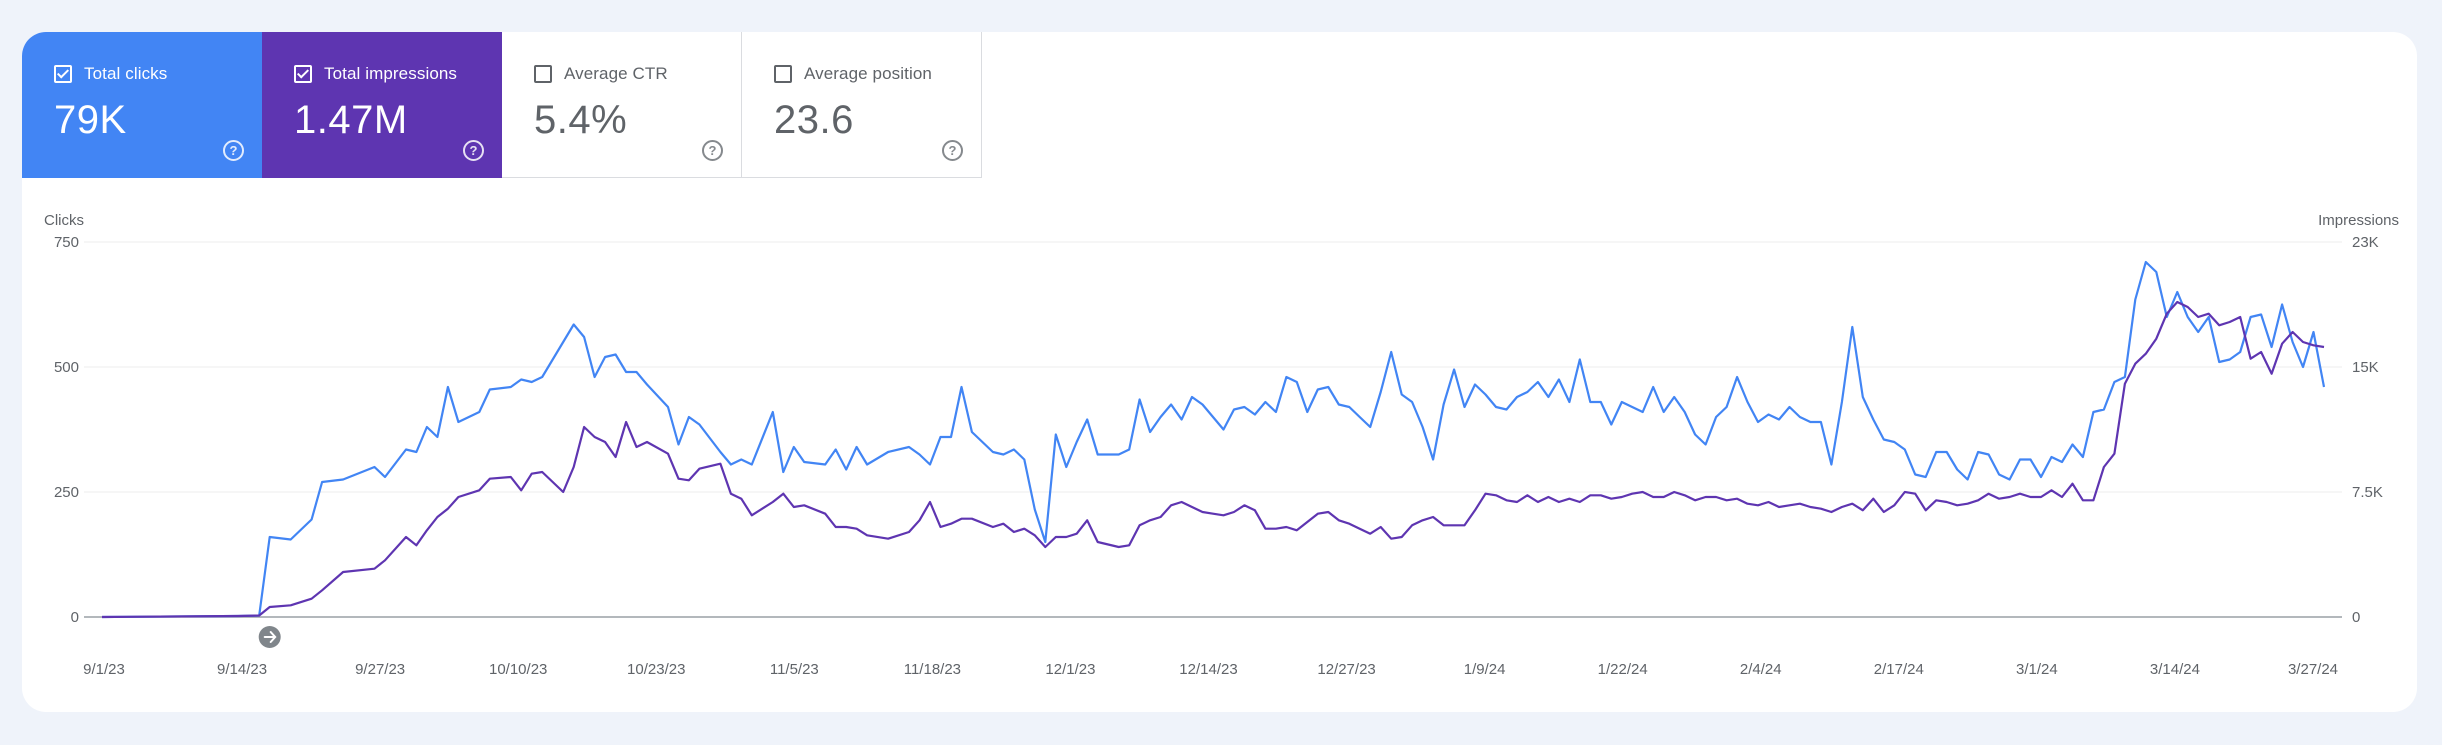 The width and height of the screenshot is (2442, 745). What do you see at coordinates (75, 617) in the screenshot?
I see `left-tick-label: 0` at bounding box center [75, 617].